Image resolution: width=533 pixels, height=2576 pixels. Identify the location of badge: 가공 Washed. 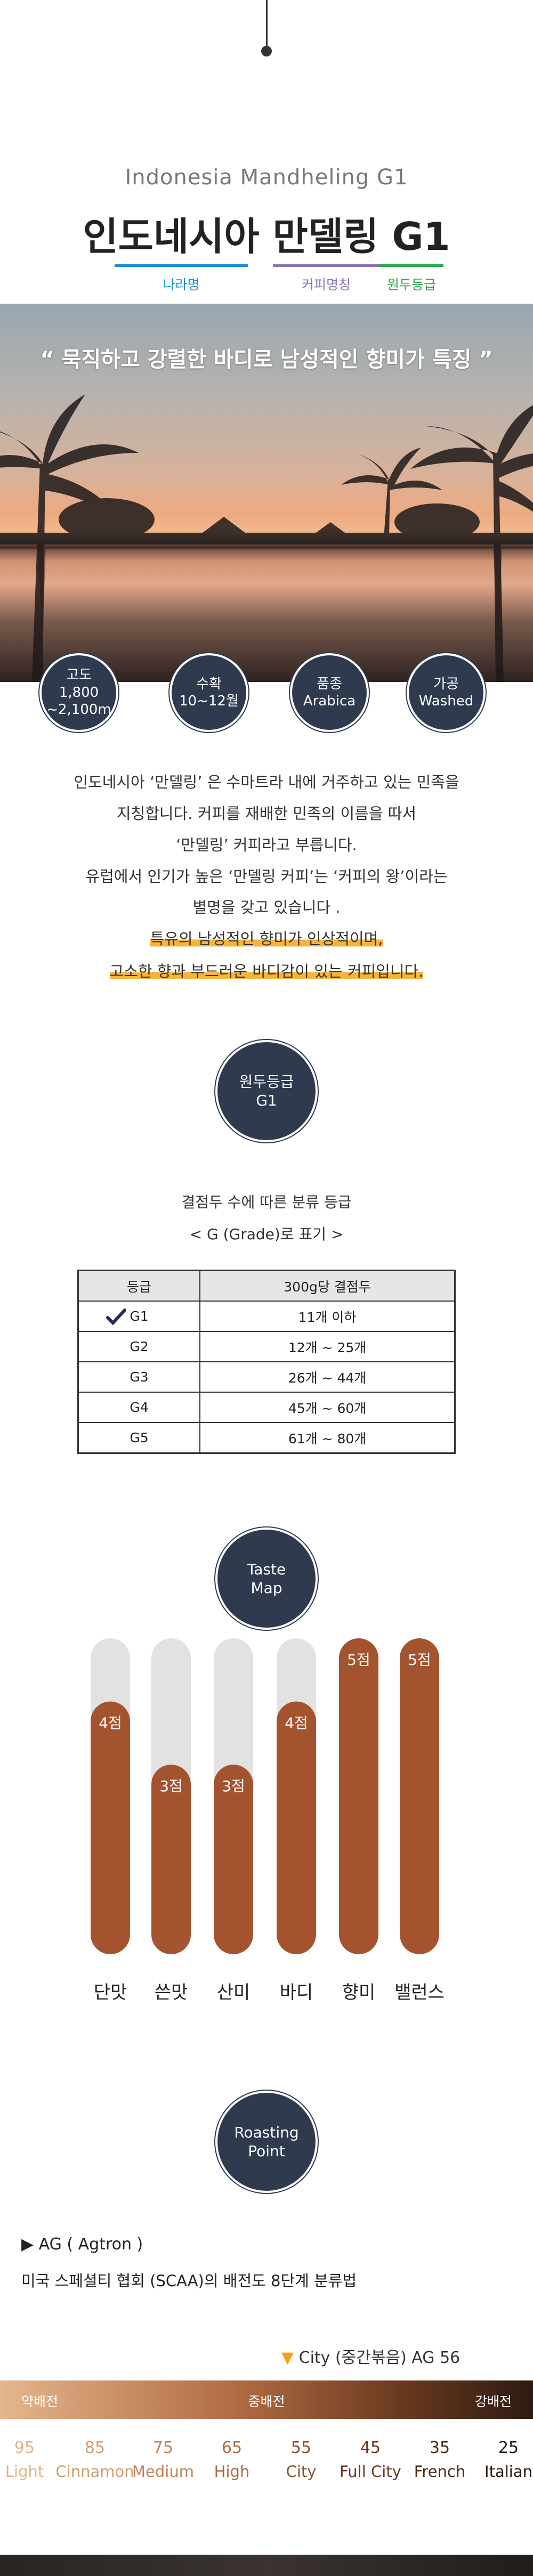
(446, 692).